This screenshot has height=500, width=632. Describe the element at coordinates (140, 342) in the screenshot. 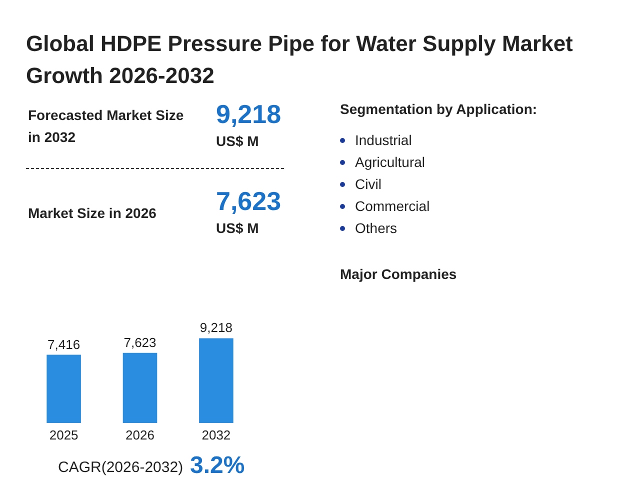

I see `data-label: 7,623` at that location.